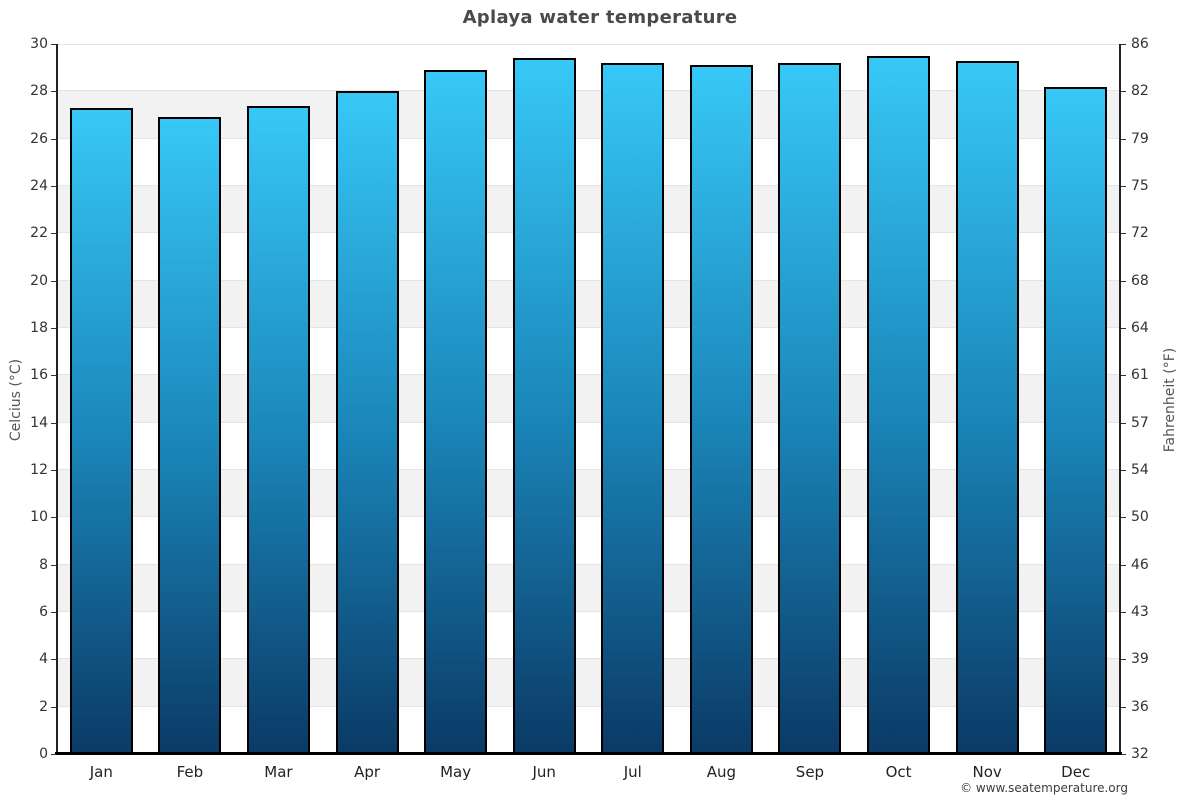 The image size is (1200, 800). I want to click on x-tick-label-sep: Sep, so click(810, 772).